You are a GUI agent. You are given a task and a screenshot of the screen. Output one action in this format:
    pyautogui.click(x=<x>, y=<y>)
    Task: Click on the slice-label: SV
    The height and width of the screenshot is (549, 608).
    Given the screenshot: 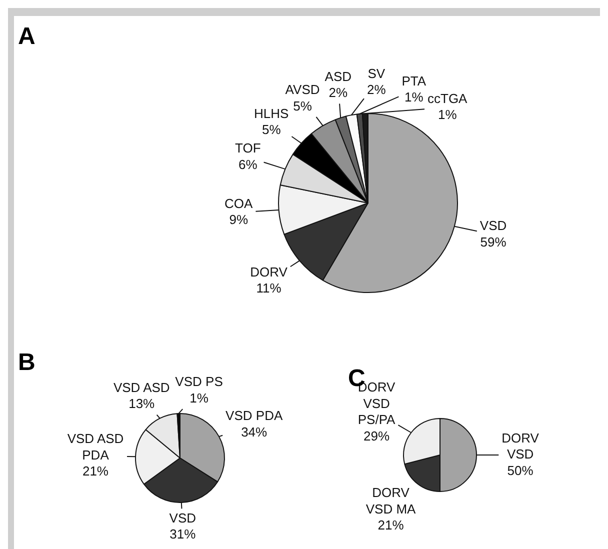 What is the action you would take?
    pyautogui.click(x=377, y=73)
    